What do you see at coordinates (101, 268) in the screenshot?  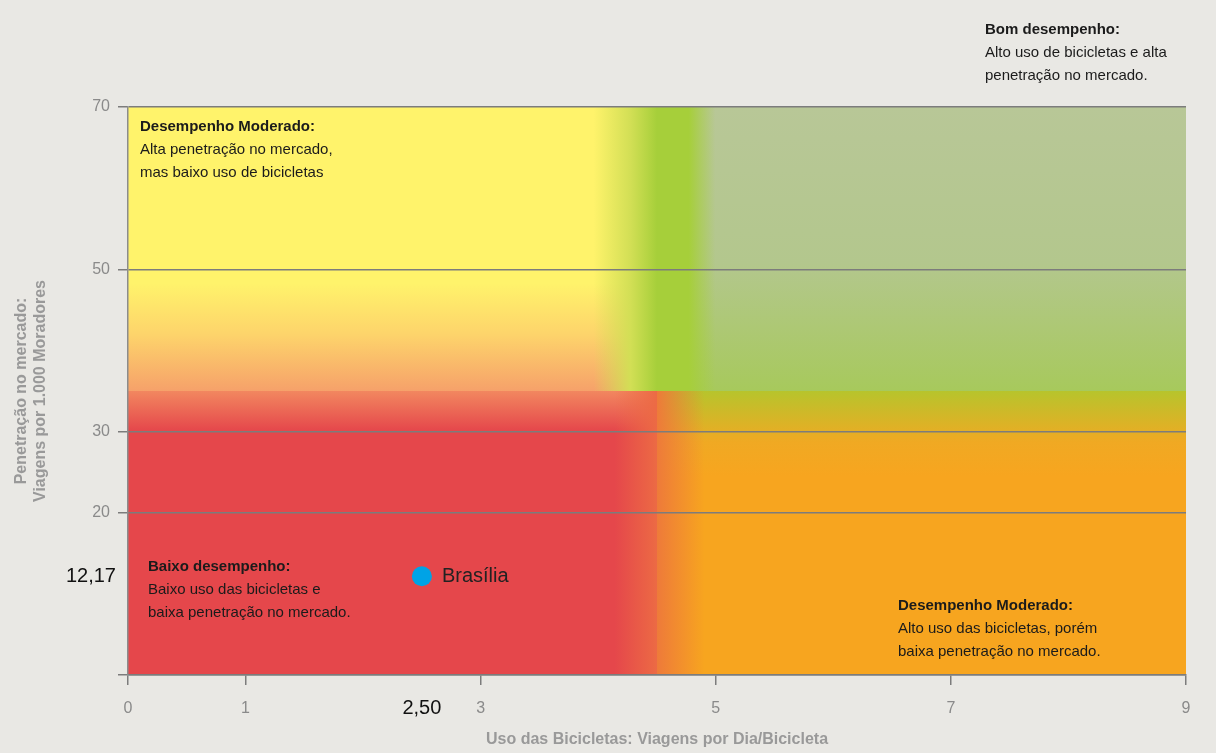 I see `y-tick-label: 50` at bounding box center [101, 268].